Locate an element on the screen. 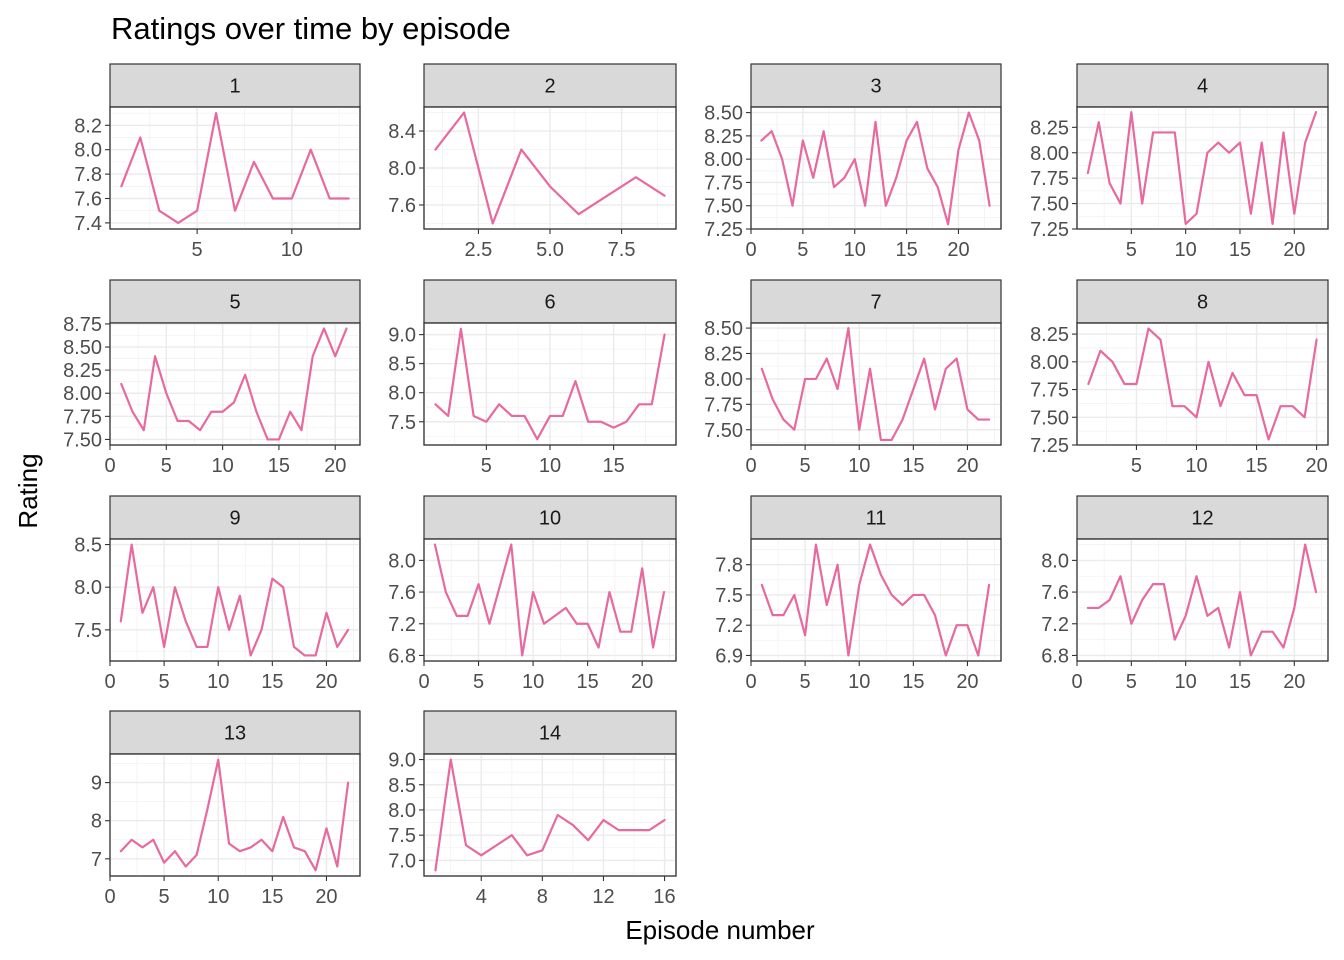  facet-panel-9: 9 7.5 8.0 8.5 0 5 10 15 20 is located at coordinates (217, 594).